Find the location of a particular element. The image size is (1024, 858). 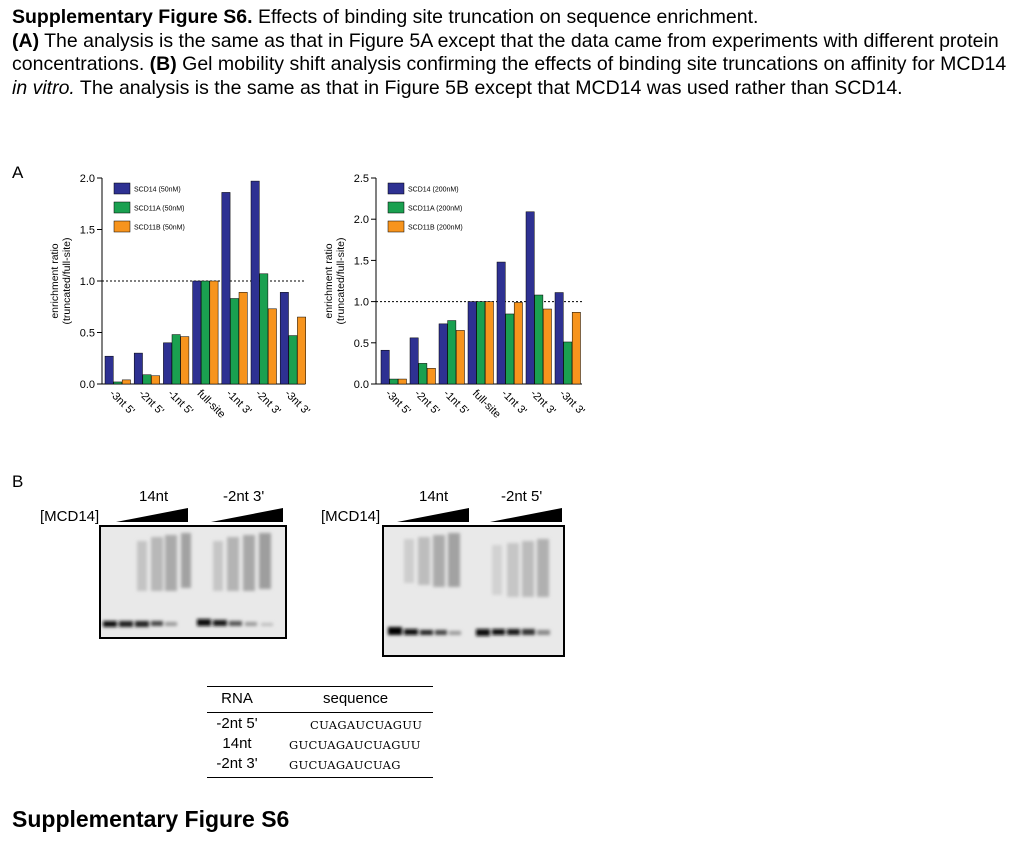

gel-left-concentration-wedges is located at coordinates (199, 515).